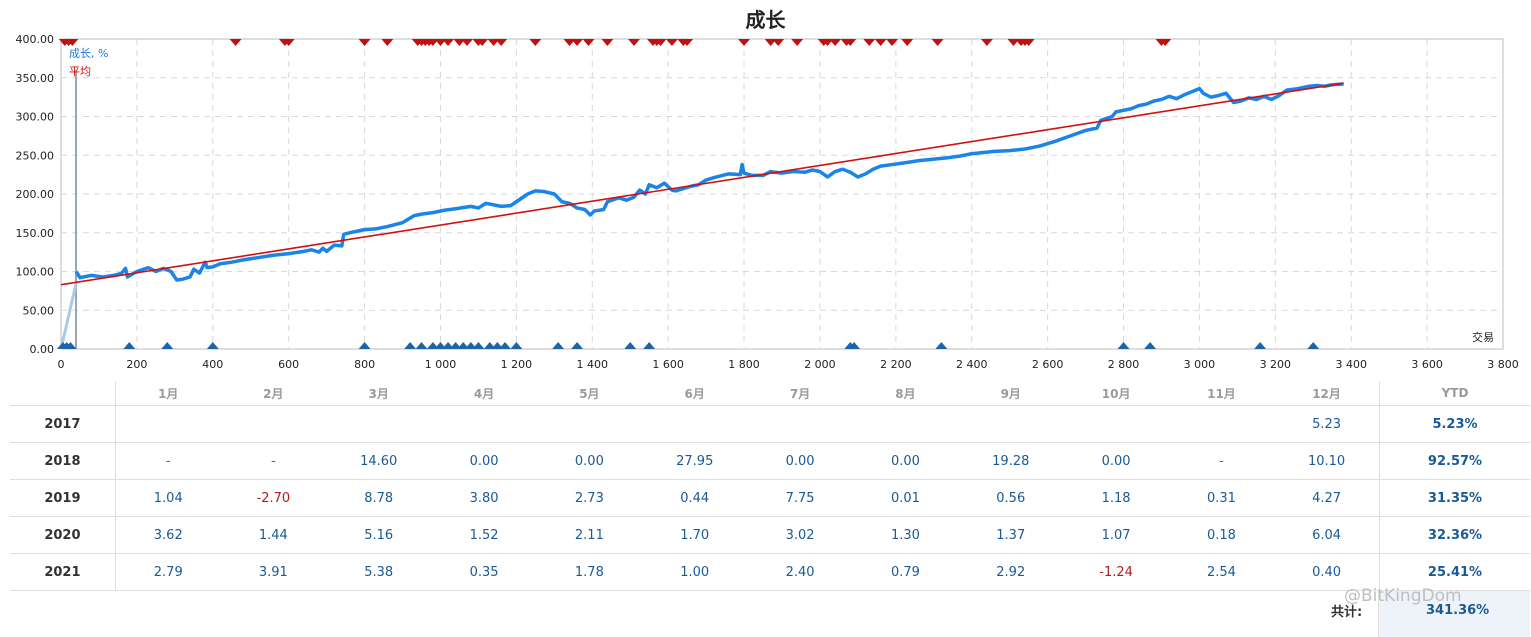 The image size is (1531, 637). I want to click on x-axis-label: 交易, so click(1483, 337).